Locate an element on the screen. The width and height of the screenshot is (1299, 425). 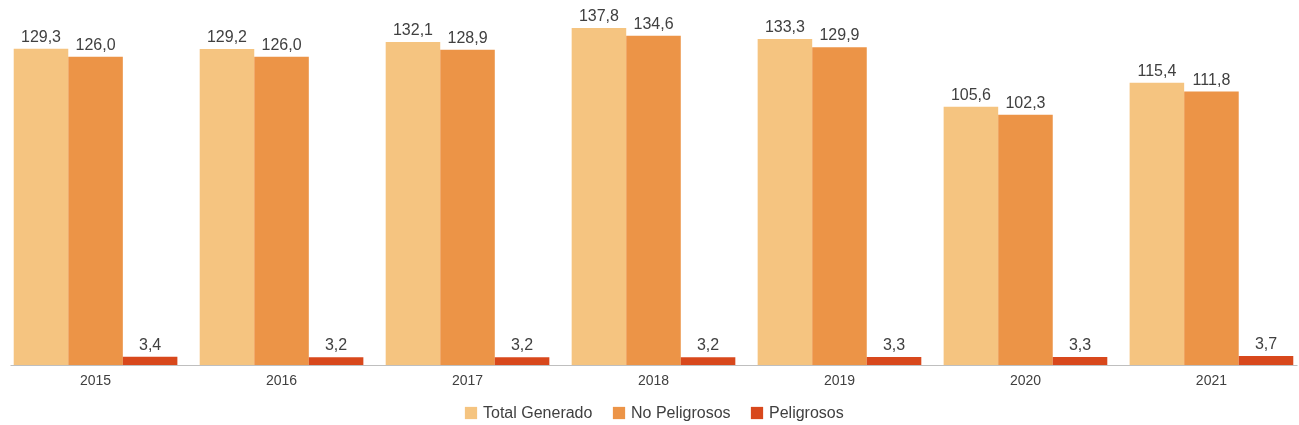
data-label: 128,9 is located at coordinates (467, 37).